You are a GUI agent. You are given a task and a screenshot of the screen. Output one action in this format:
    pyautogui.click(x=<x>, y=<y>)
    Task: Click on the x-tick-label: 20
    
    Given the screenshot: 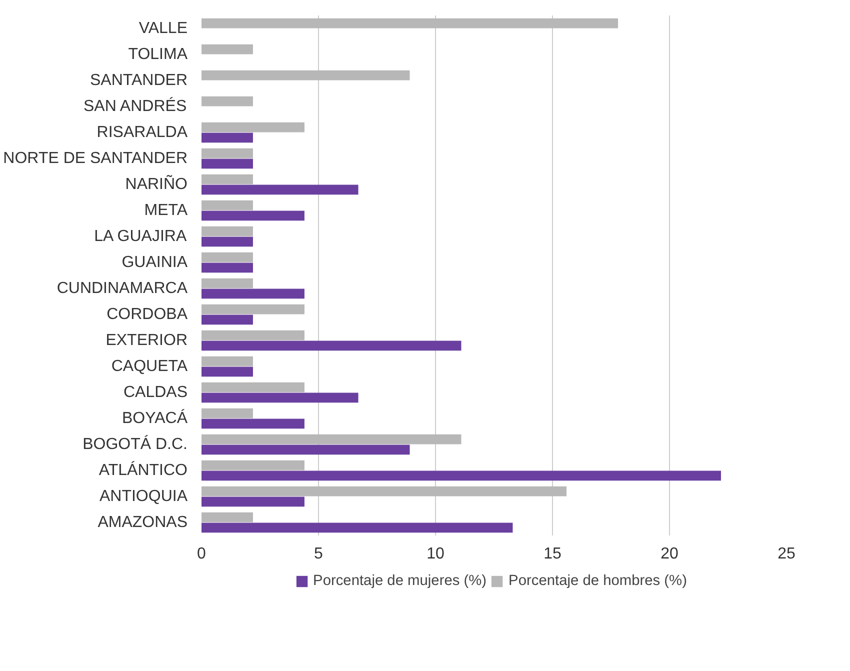 What is the action you would take?
    pyautogui.click(x=669, y=554)
    